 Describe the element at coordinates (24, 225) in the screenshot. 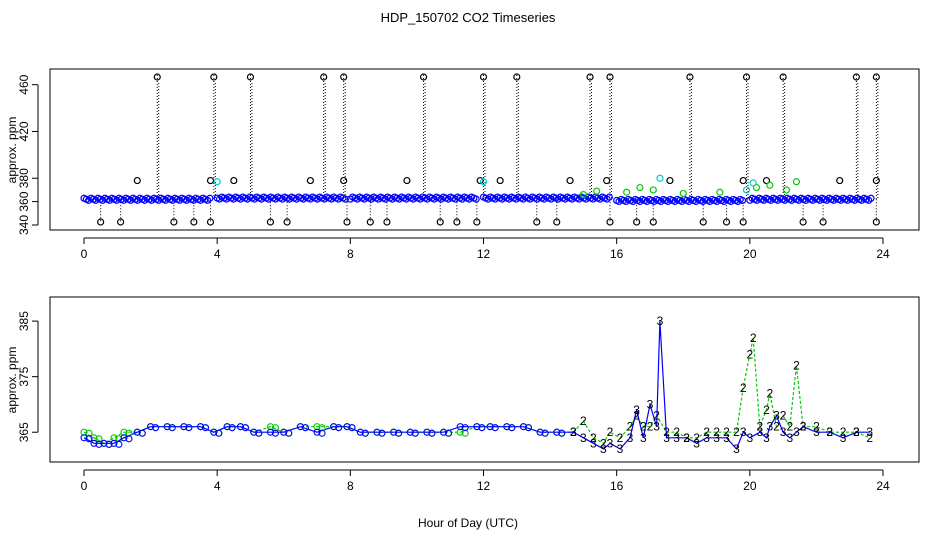

I see `y-tick-label: 340` at that location.